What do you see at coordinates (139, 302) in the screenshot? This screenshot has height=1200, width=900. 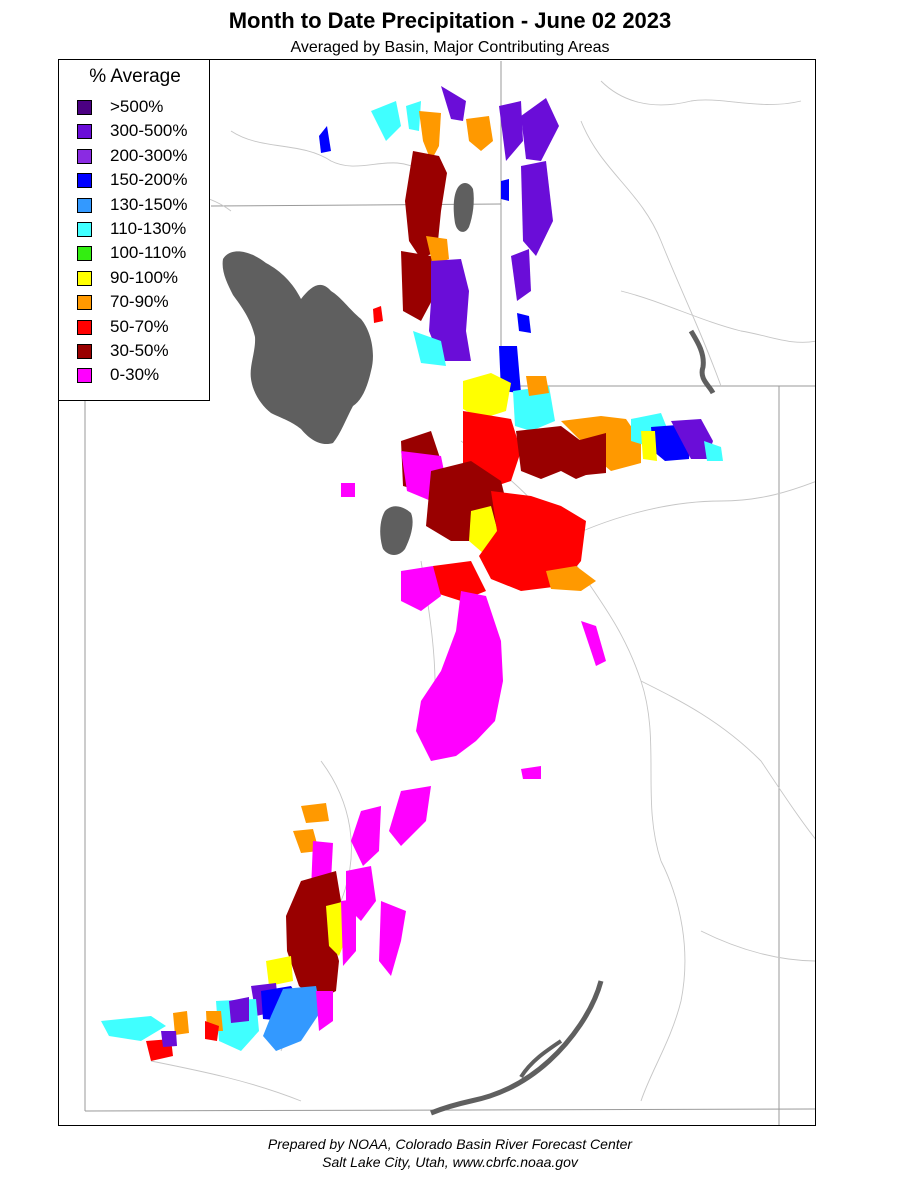 I see `legend-label: 70-90%` at bounding box center [139, 302].